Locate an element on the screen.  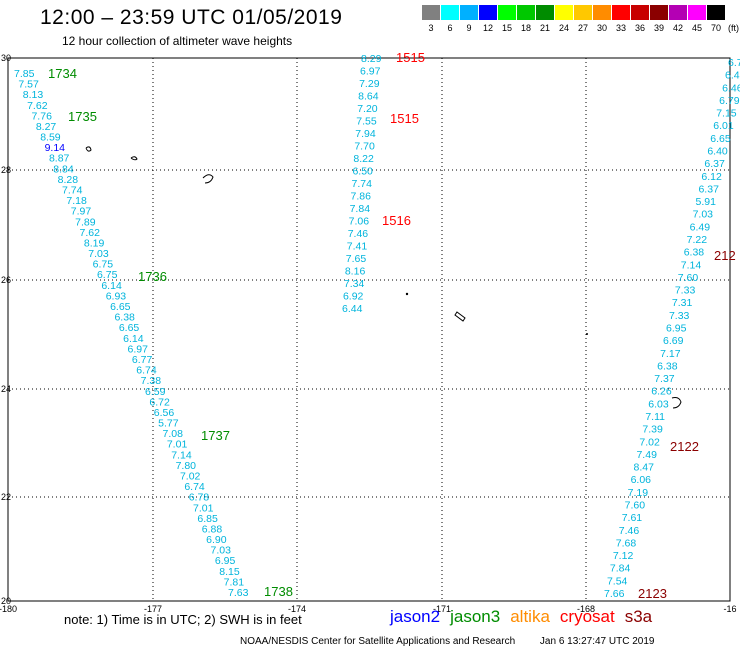
wave-height-value: 6.4 is located at coordinates (732, 76).